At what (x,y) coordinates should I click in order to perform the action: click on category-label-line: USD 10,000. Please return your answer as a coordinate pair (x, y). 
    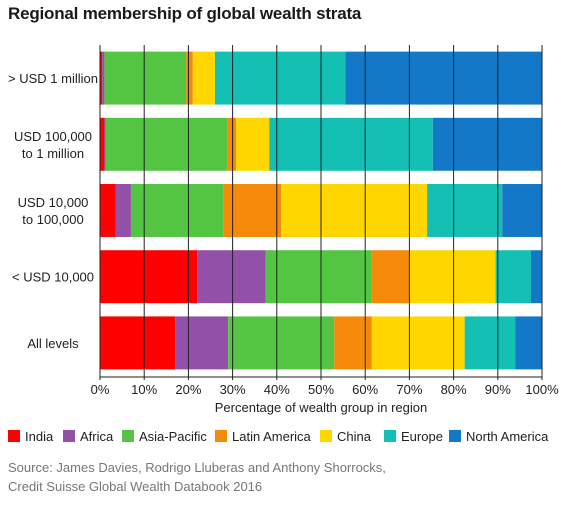
    Looking at the image, I should click on (53, 202).